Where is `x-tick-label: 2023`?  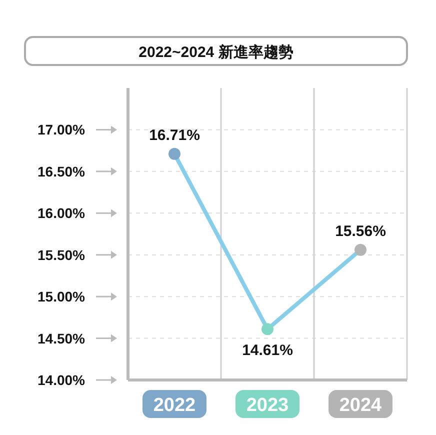
x-tick-label: 2023 is located at coordinates (267, 405).